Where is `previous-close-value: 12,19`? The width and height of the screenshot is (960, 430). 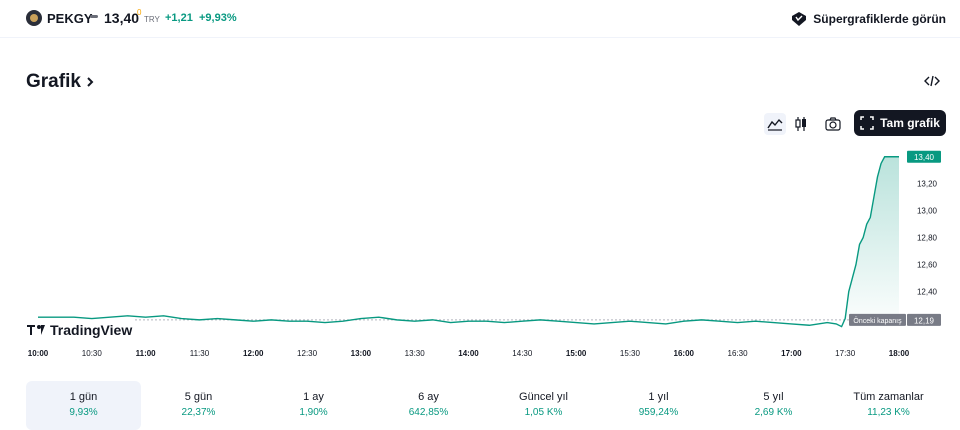 previous-close-value: 12,19 is located at coordinates (924, 320).